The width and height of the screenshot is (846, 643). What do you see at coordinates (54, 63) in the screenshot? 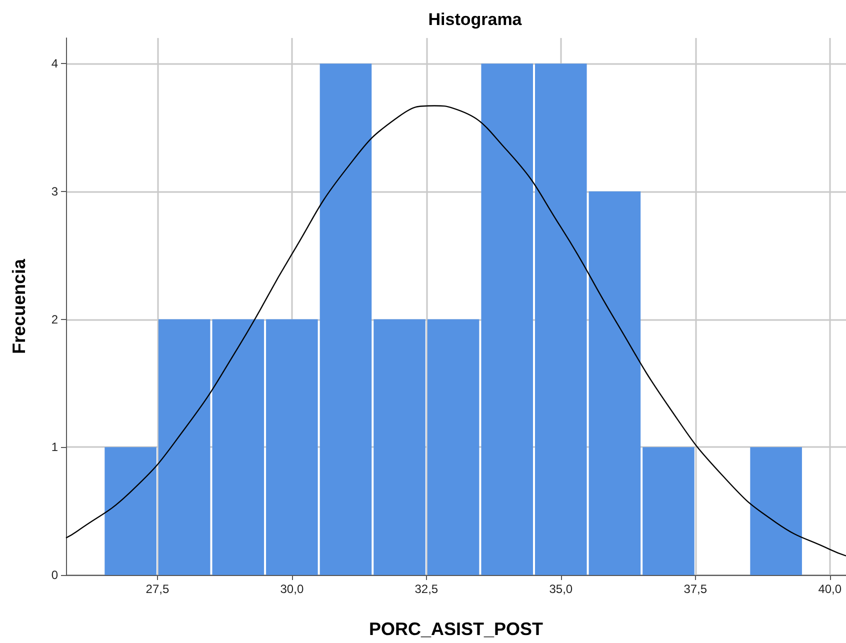
I see `y-tick-label: 4` at bounding box center [54, 63].